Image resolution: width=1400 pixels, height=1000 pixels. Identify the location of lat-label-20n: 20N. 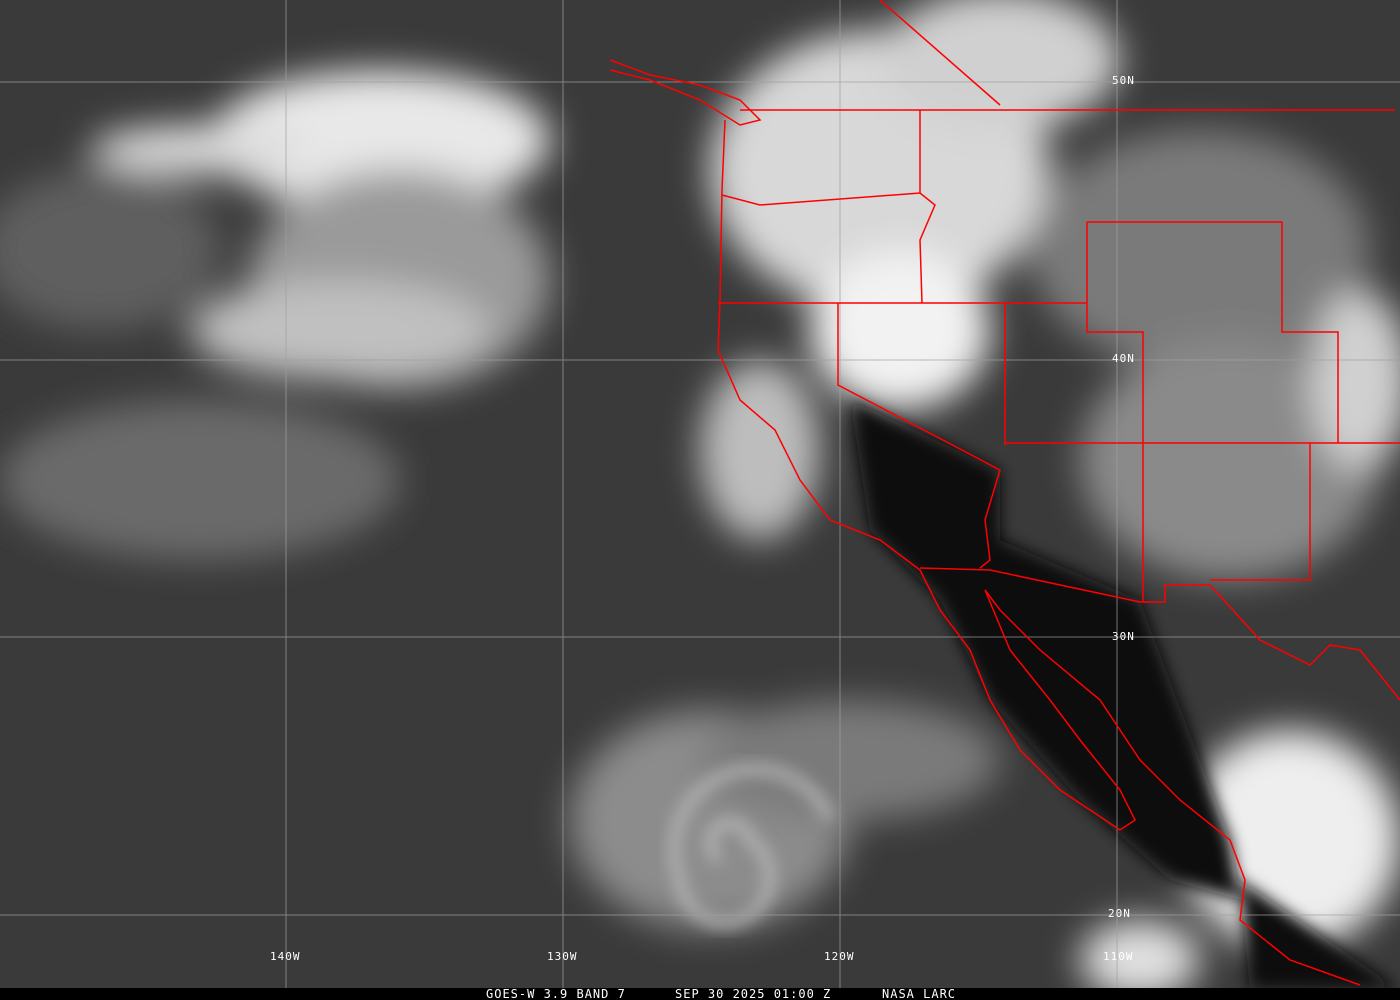
(1119, 913).